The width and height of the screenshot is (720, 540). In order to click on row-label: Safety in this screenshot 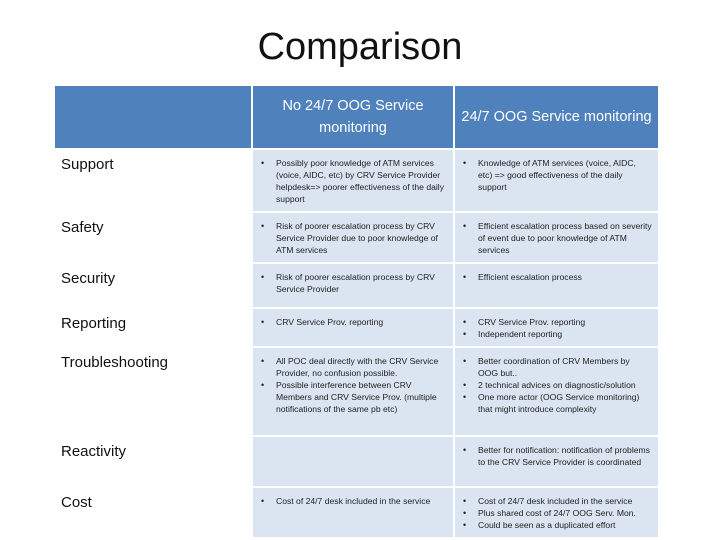, I will do `click(153, 237)`.